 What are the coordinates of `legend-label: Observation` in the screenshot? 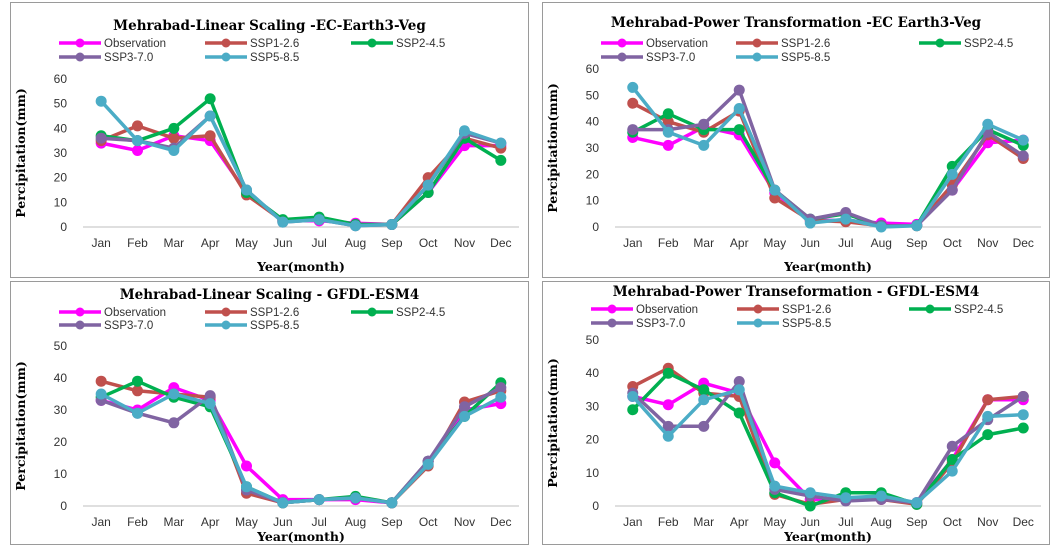 It's located at (135, 313).